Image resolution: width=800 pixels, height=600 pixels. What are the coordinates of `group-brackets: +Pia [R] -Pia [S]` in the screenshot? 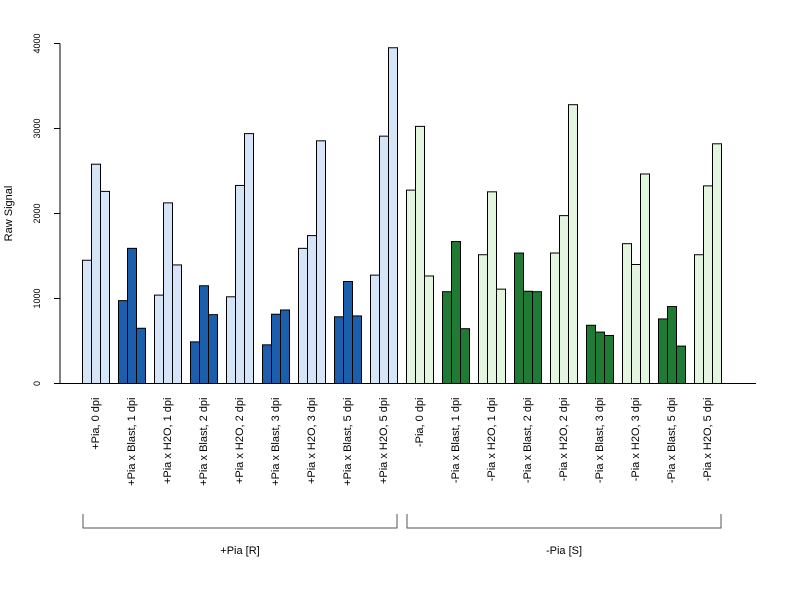 It's located at (402, 535).